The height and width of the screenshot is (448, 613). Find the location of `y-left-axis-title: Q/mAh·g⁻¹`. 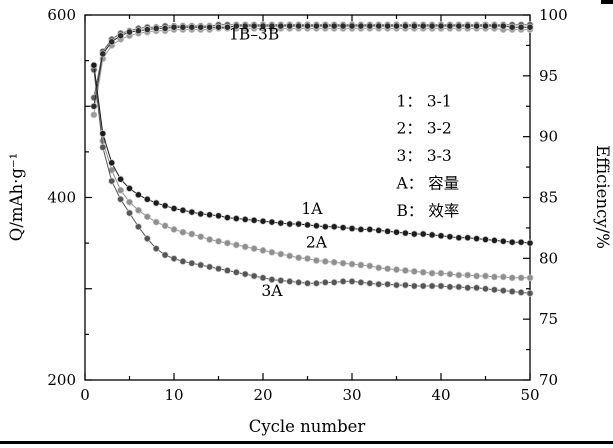

y-left-axis-title: Q/mAh·g⁻¹ is located at coordinates (16, 197).